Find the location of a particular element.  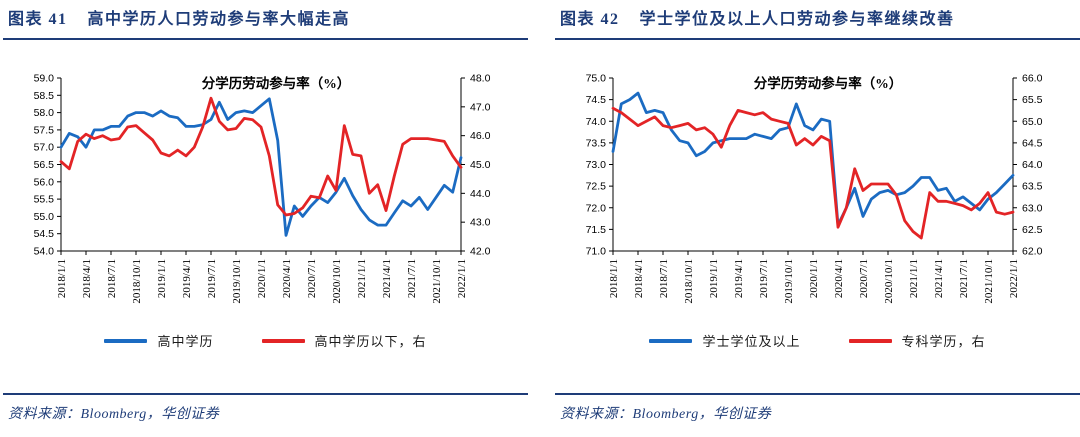

y-axis-right-label: 62.0 is located at coordinates (1032, 252).